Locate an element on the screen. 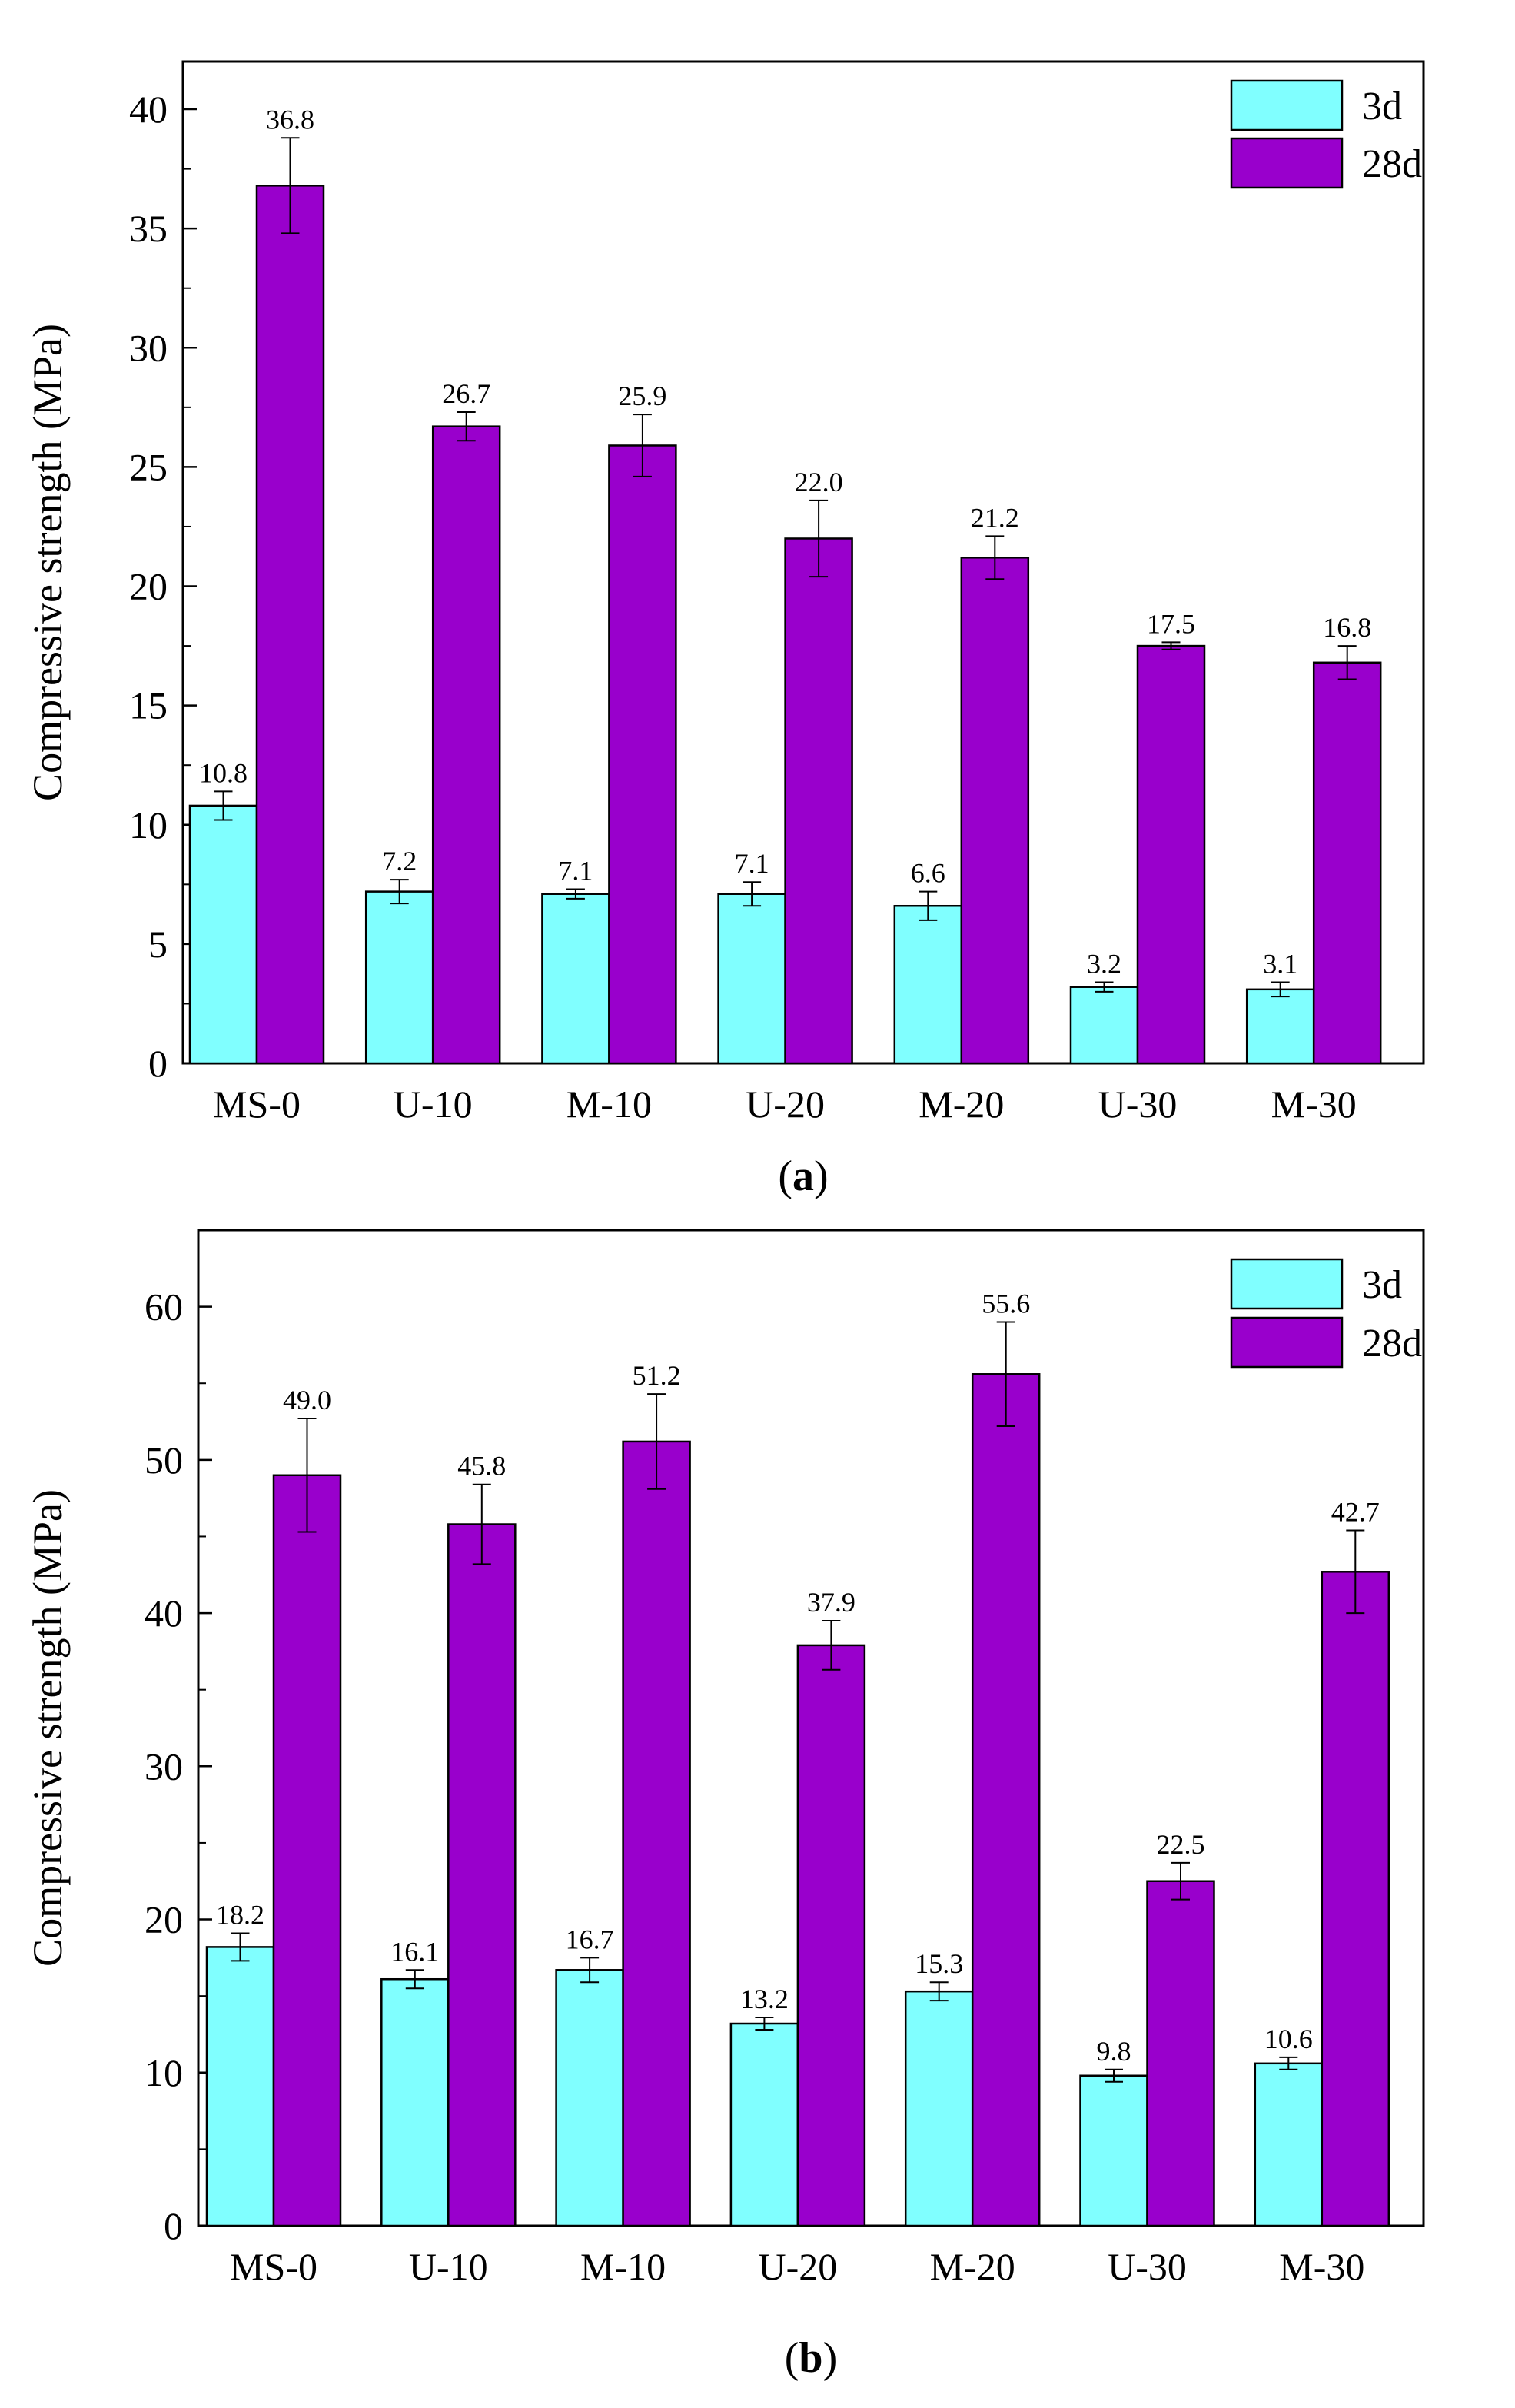  legend-swatch-28d is located at coordinates (1287, 163).